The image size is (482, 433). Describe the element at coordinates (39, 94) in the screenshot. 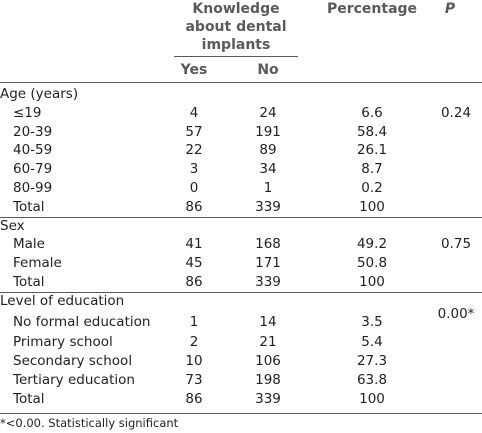

I see `section-title: Age (years)` at that location.